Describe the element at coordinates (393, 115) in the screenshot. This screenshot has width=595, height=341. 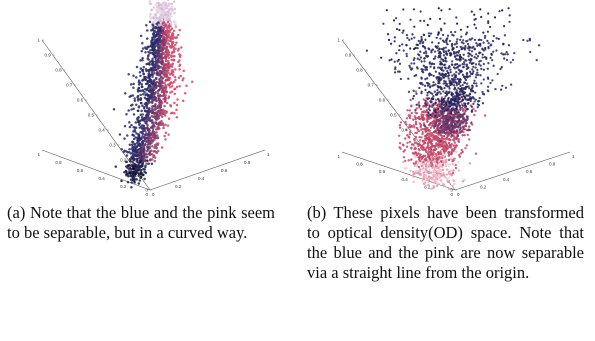
I see `z-tick-label: 0.5` at that location.